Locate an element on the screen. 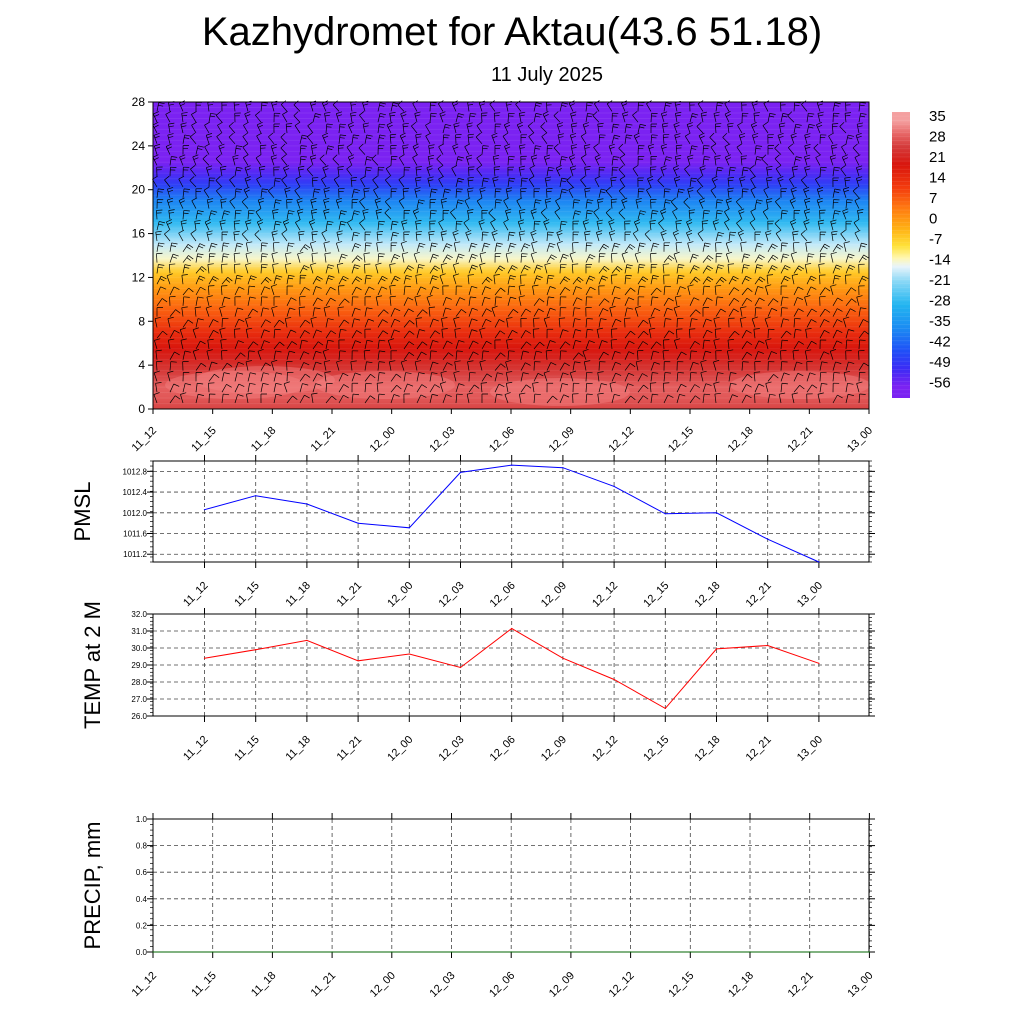 Image resolution: width=1024 pixels, height=1024 pixels. colorbar-label: -21 is located at coordinates (940, 280).